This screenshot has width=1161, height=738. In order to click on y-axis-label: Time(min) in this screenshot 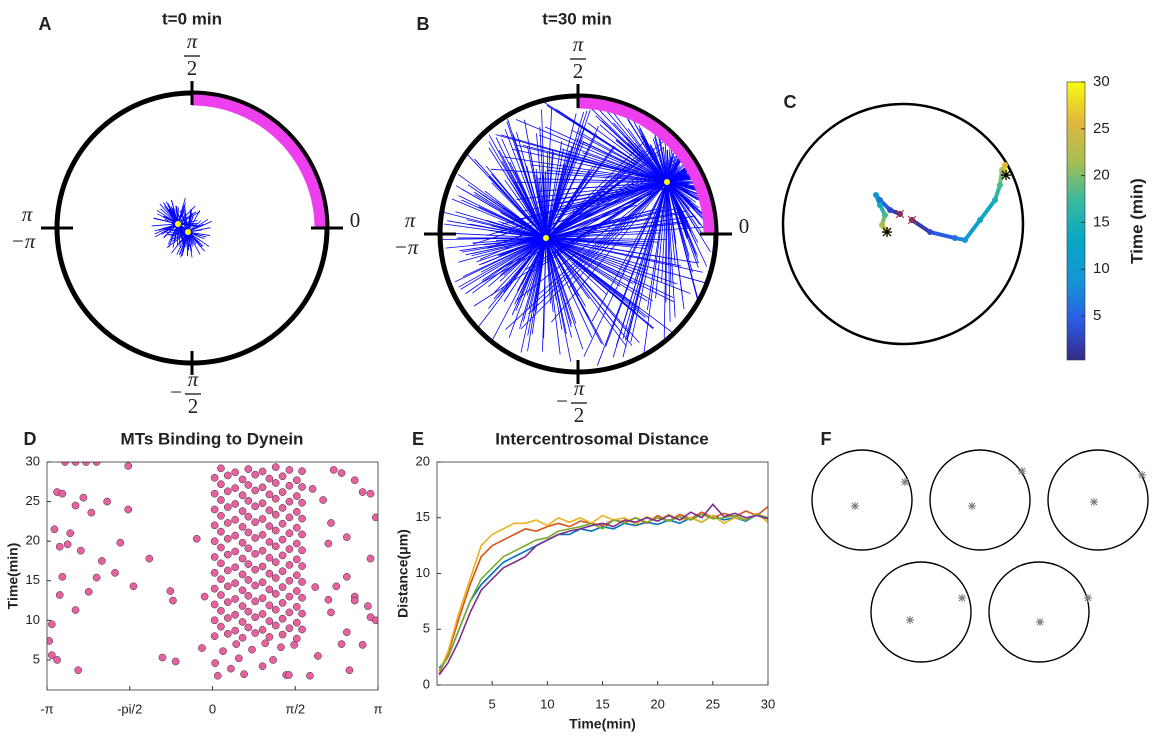, I will do `click(13, 576)`.